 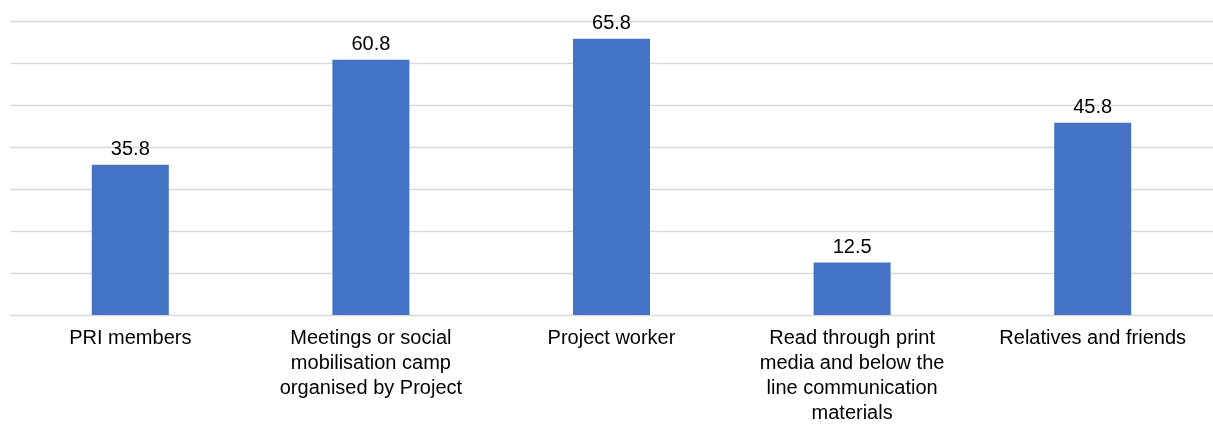 What do you see at coordinates (852, 374) in the screenshot?
I see `x-tick-label: Read through print media and below the line communication materials` at bounding box center [852, 374].